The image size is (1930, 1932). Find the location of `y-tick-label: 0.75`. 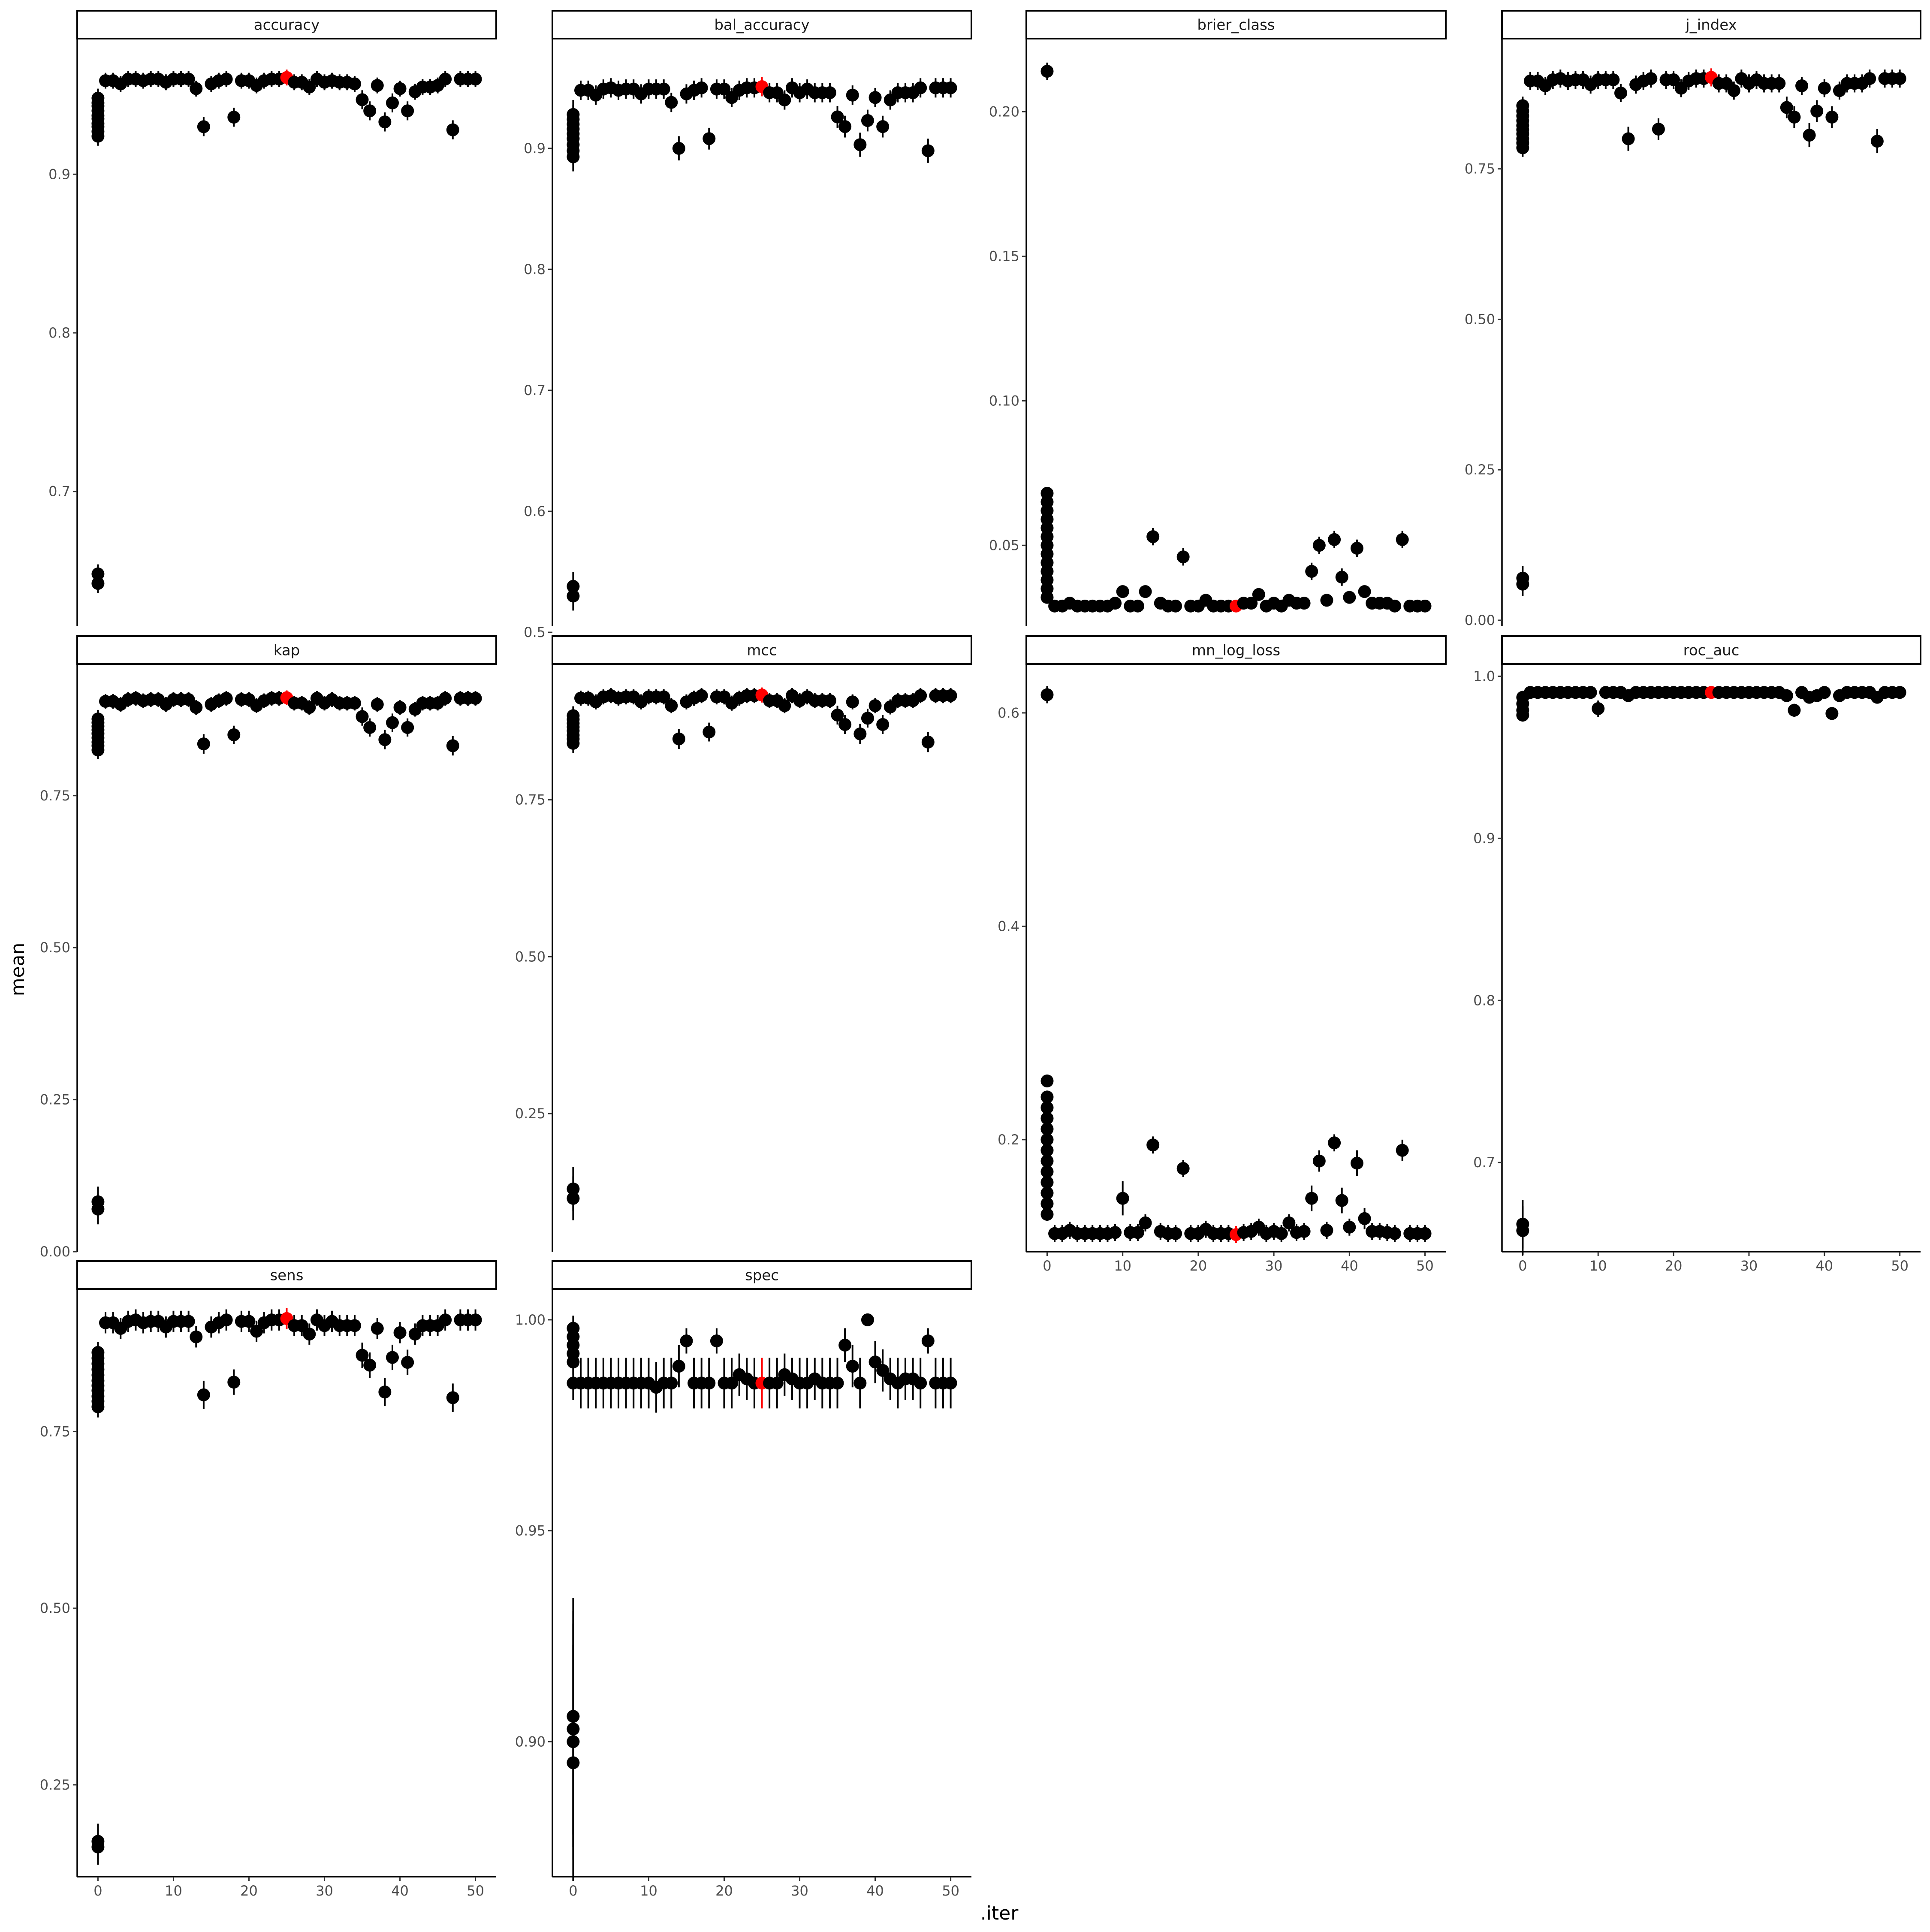

y-tick-label: 0.75 is located at coordinates (1480, 169).